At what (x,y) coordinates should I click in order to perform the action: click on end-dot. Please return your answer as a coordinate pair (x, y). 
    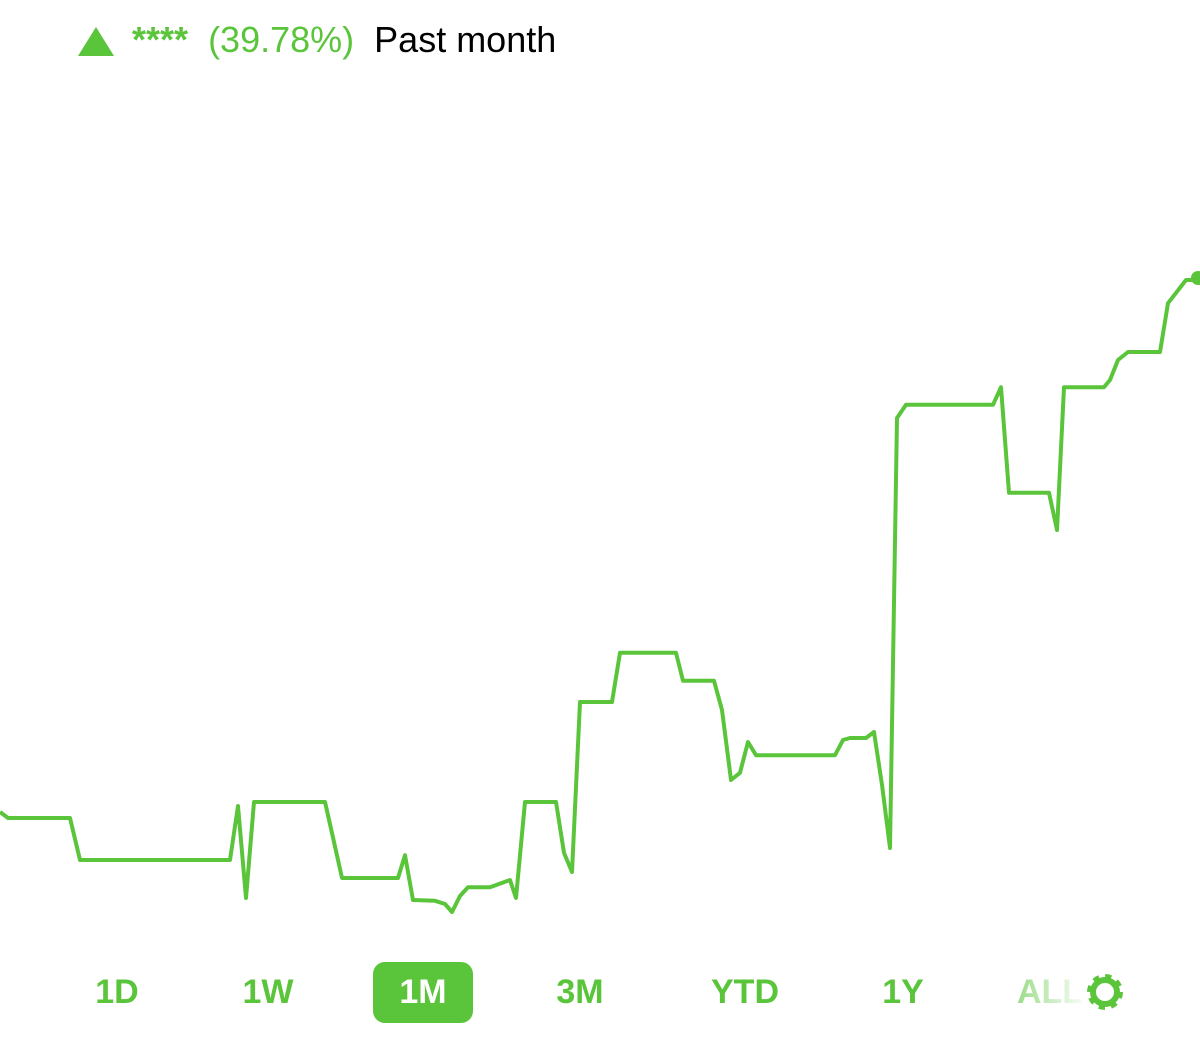
    Looking at the image, I should click on (1195, 278).